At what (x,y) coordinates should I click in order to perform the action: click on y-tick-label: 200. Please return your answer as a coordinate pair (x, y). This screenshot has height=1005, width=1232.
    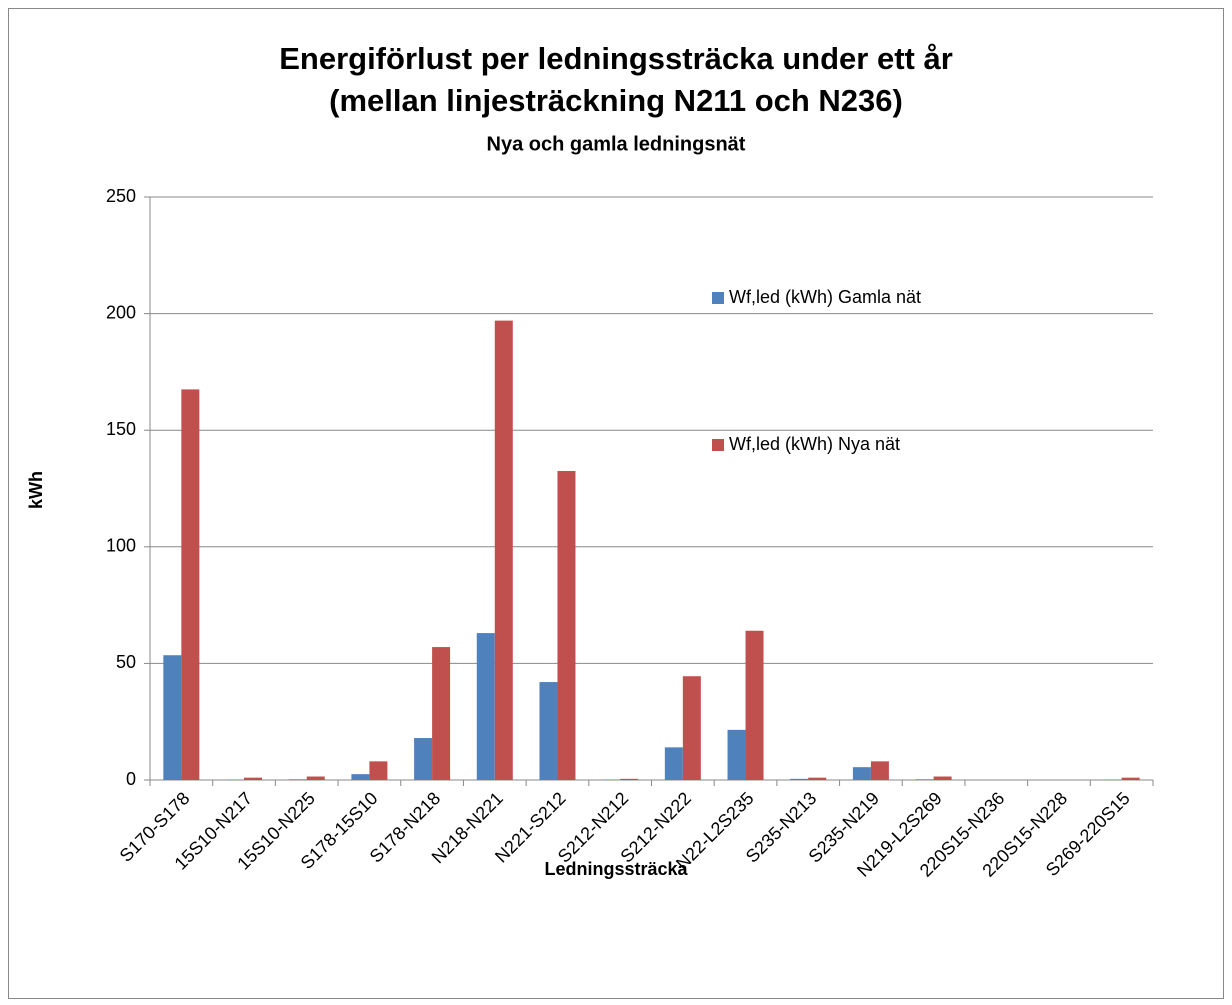
    Looking at the image, I should click on (121, 312).